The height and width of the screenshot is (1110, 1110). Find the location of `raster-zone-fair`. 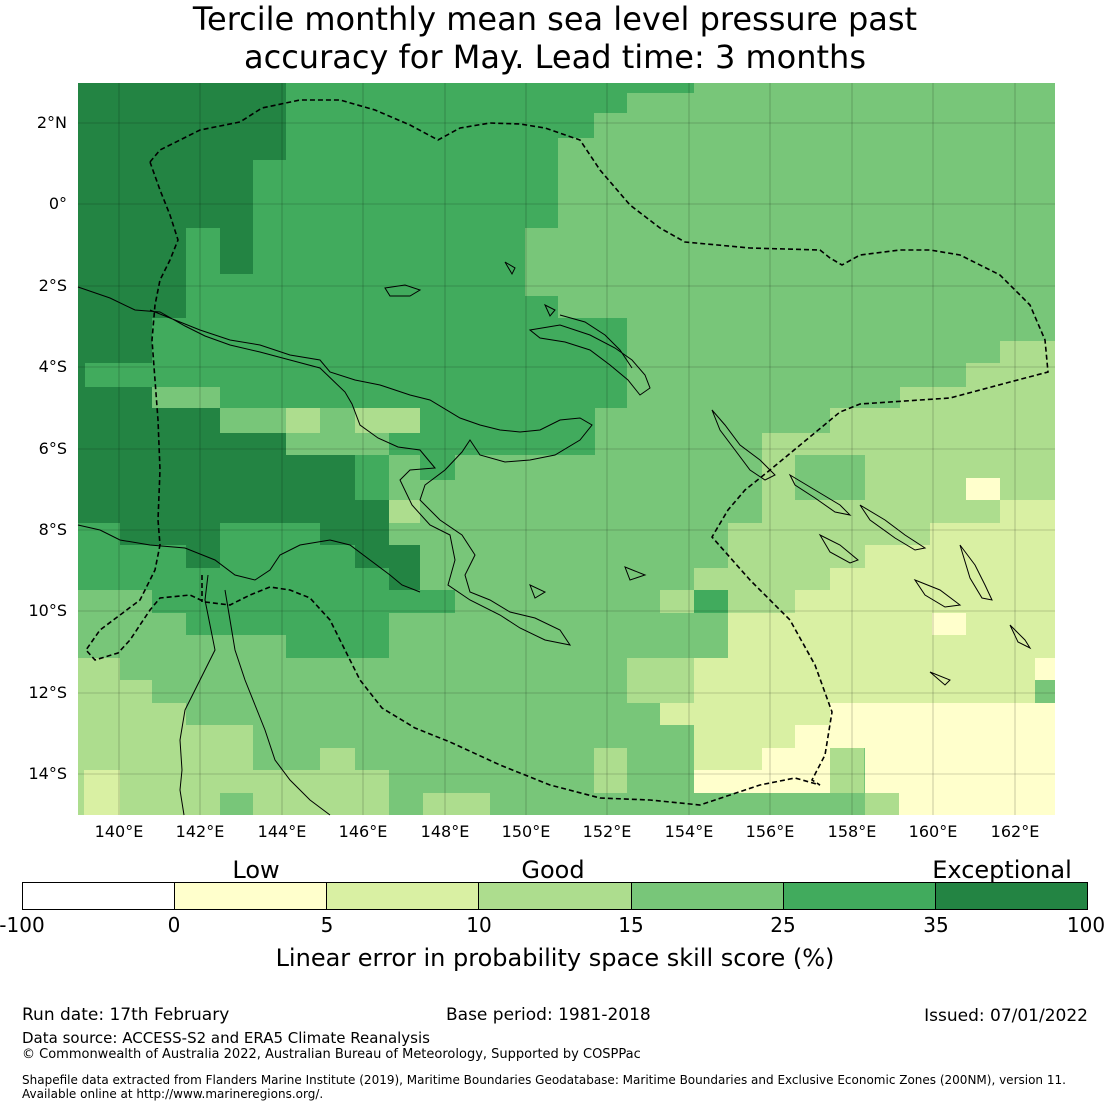

raster-zone-fair is located at coordinates (857, 635).